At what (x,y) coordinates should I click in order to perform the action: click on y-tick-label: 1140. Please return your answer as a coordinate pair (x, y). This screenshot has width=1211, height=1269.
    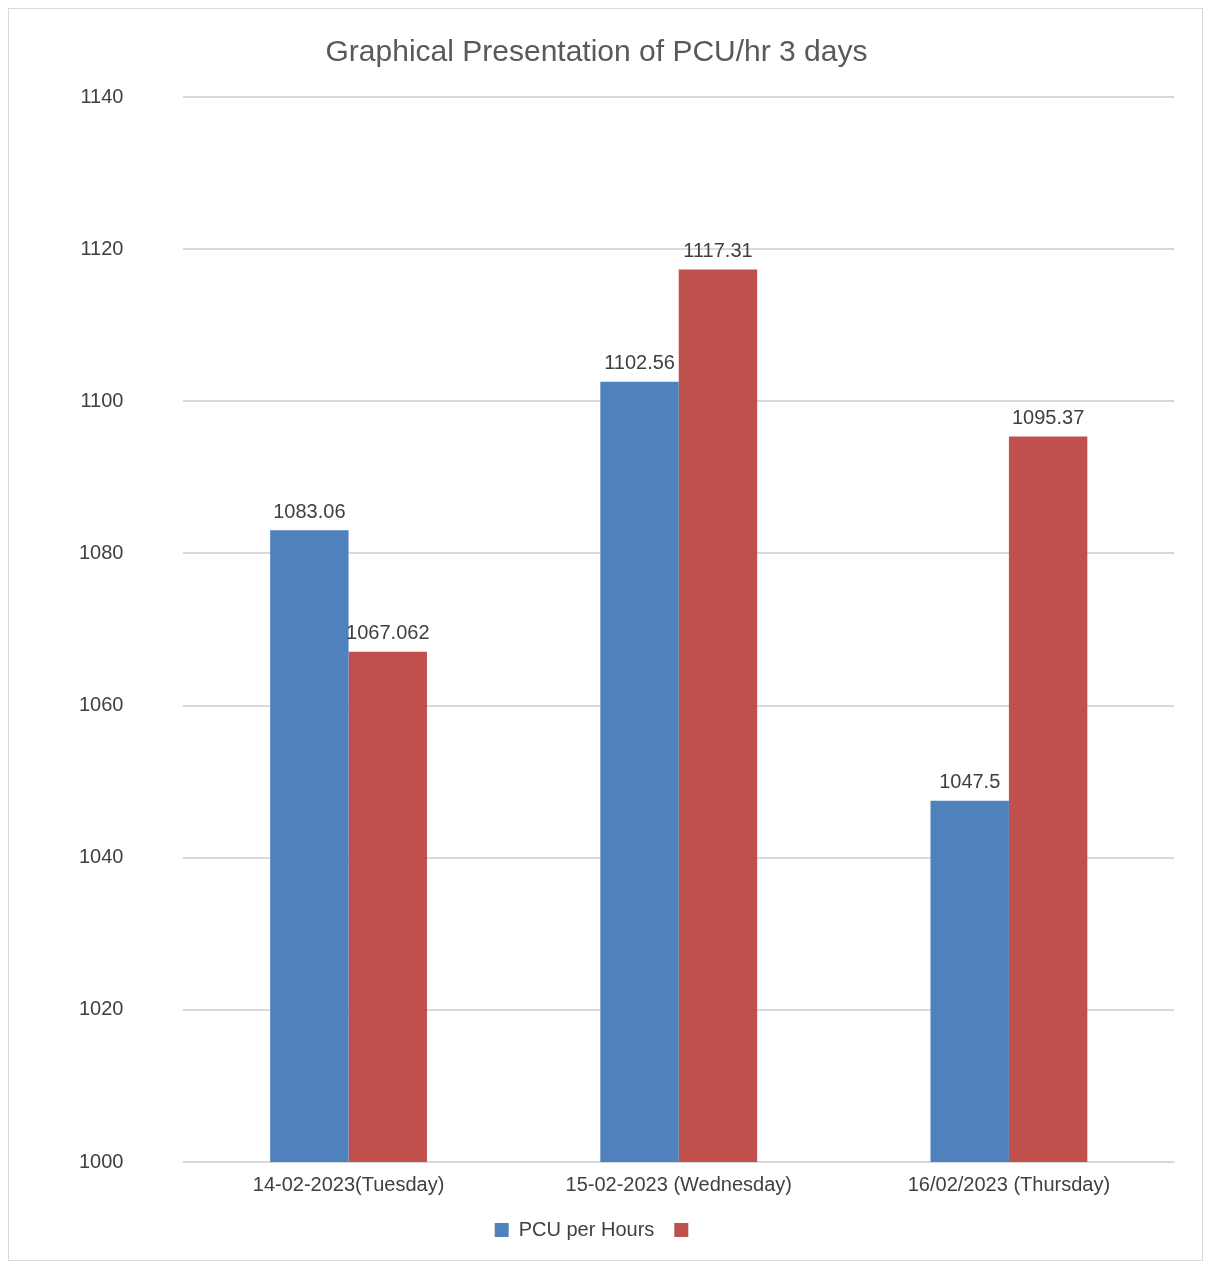
    Looking at the image, I should click on (102, 95).